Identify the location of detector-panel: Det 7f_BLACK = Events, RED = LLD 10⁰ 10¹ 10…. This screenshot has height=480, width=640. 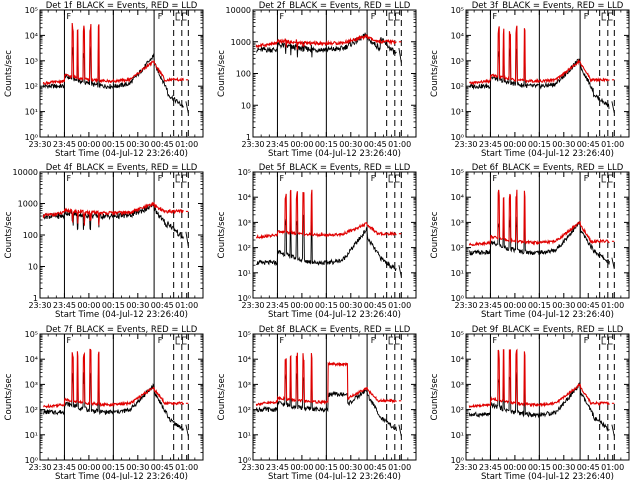
(104, 402).